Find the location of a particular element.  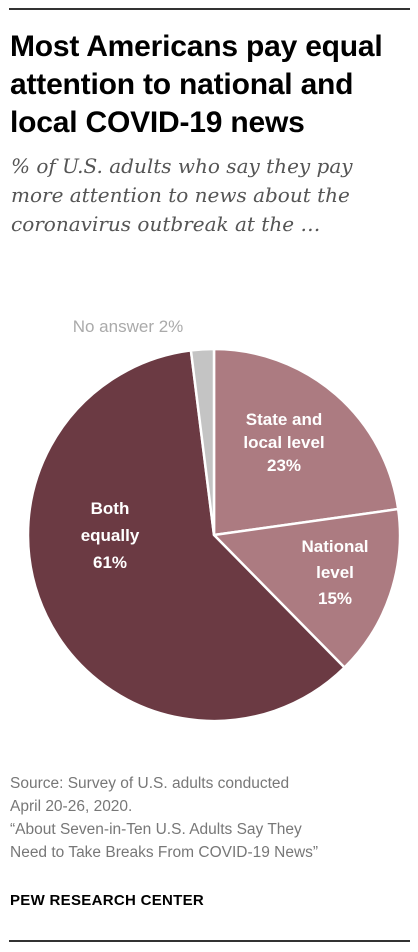

state-local-label: State and local level 23% is located at coordinates (283, 442).